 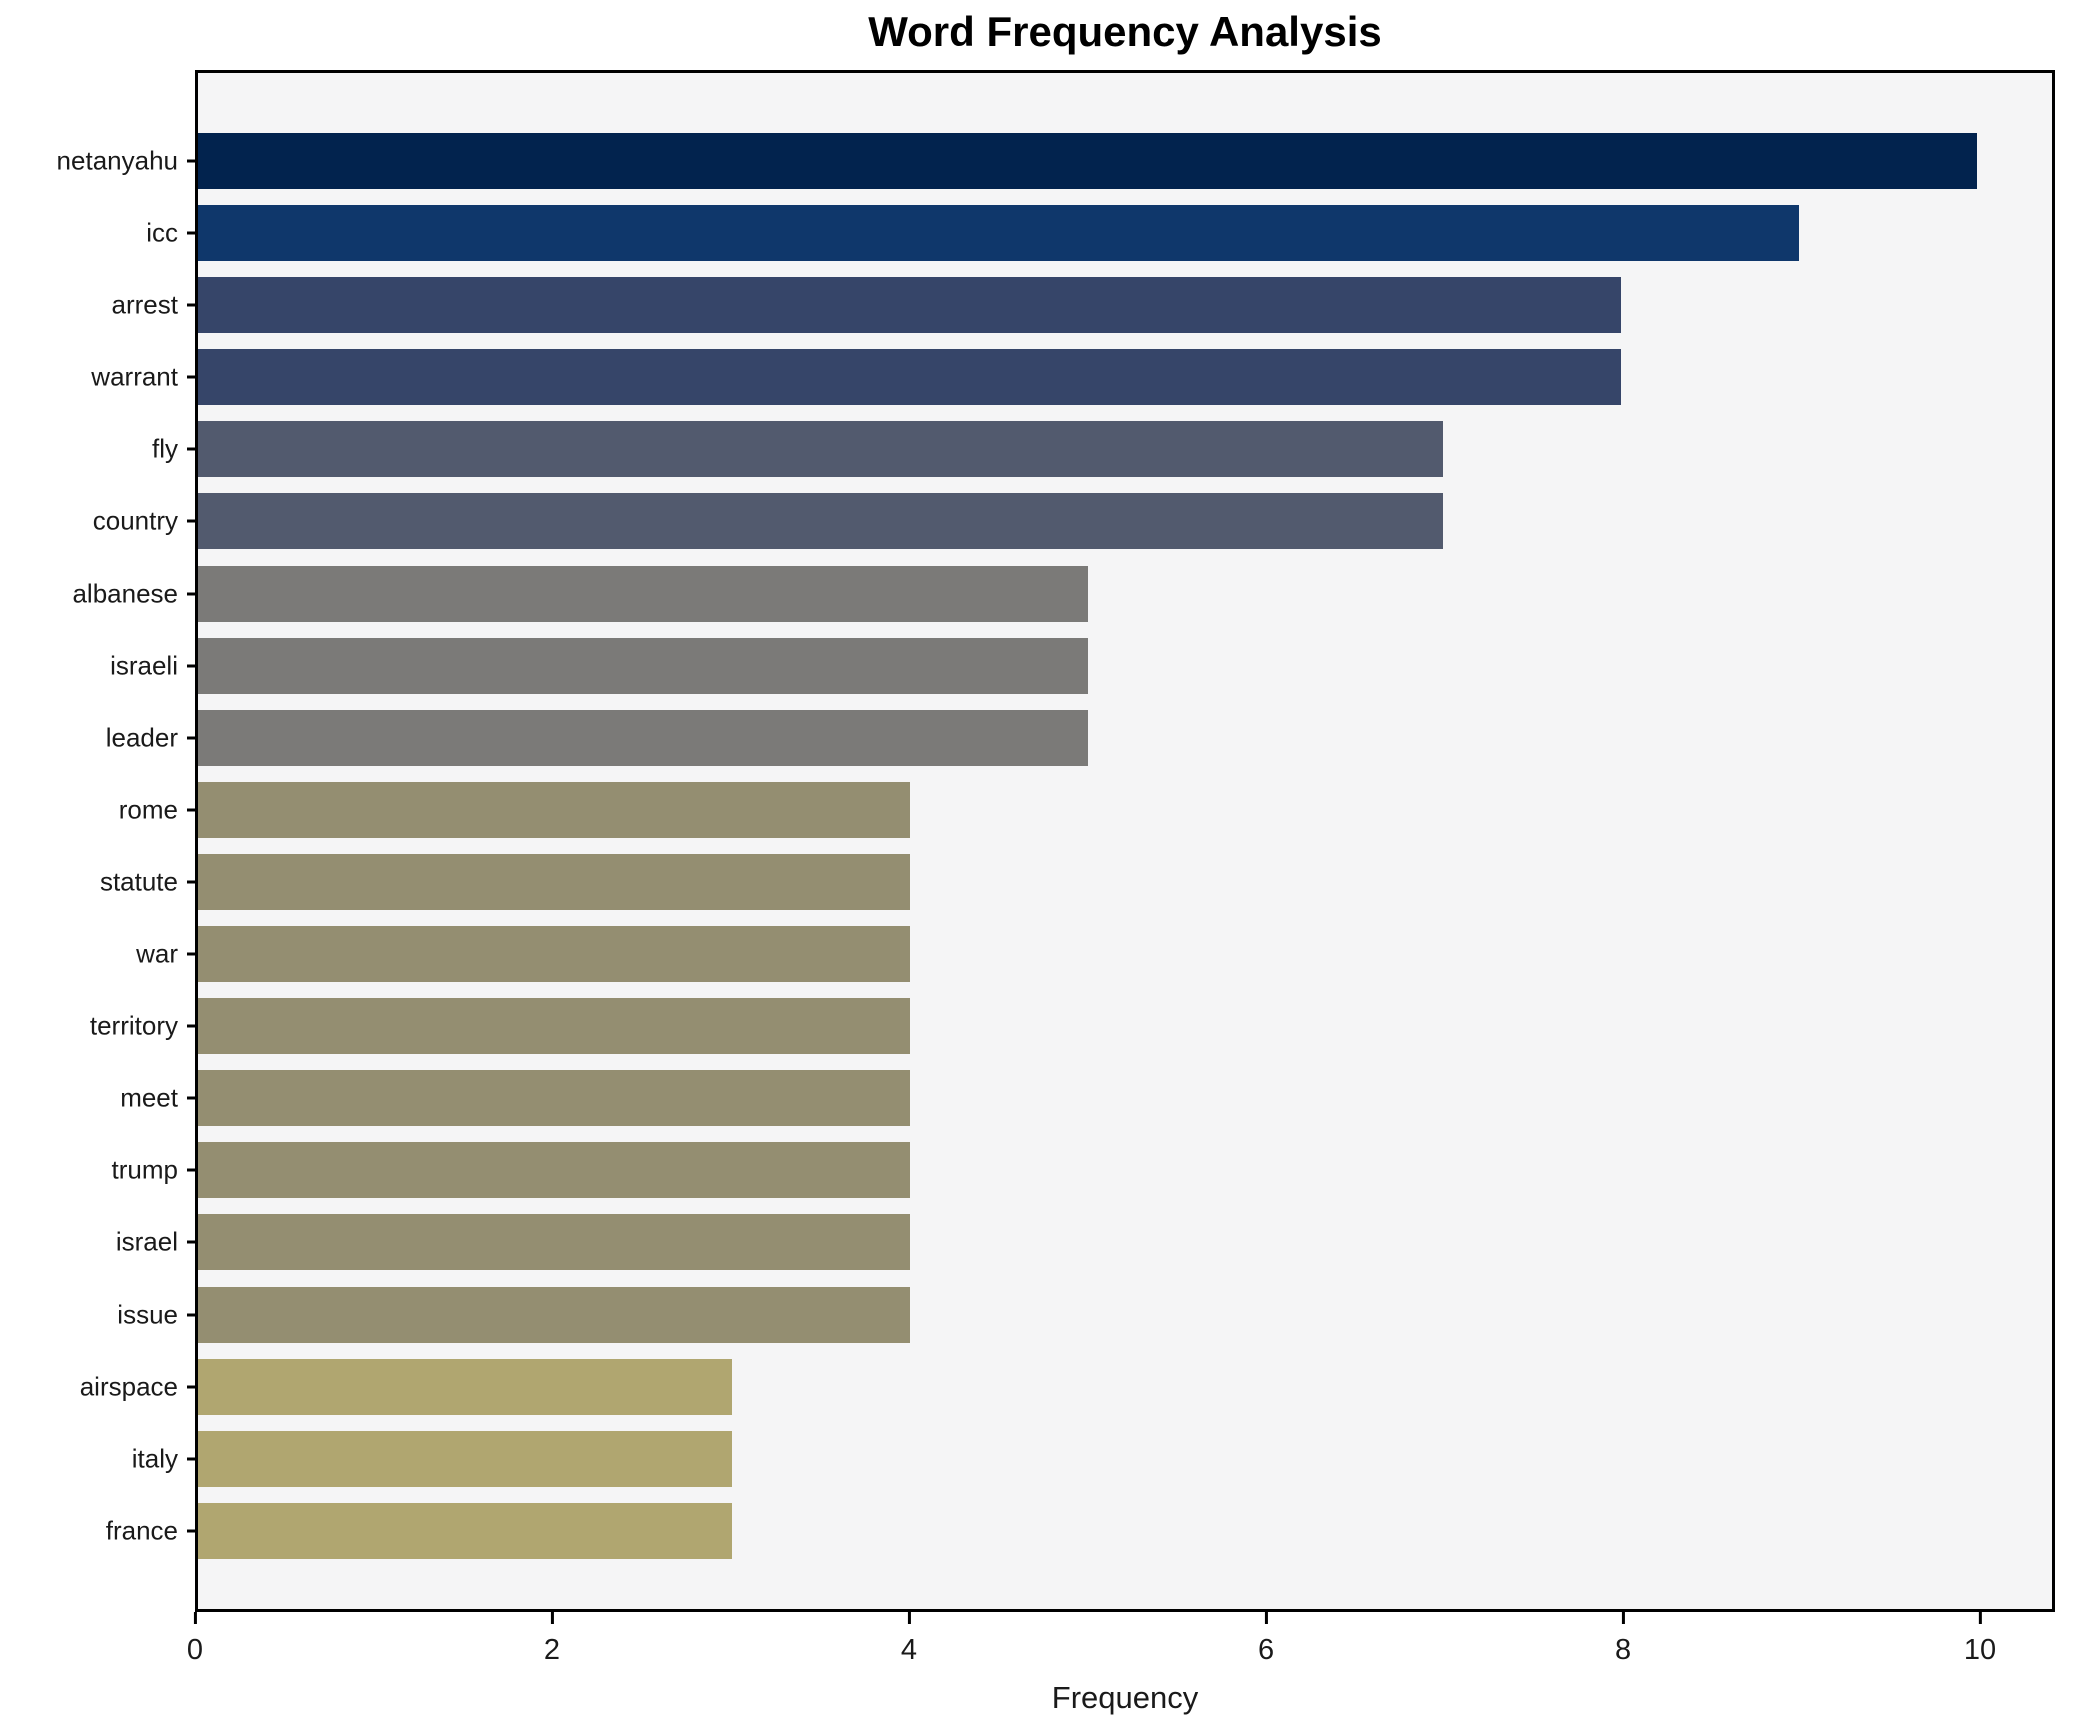 What do you see at coordinates (165, 448) in the screenshot?
I see `category-label: fly` at bounding box center [165, 448].